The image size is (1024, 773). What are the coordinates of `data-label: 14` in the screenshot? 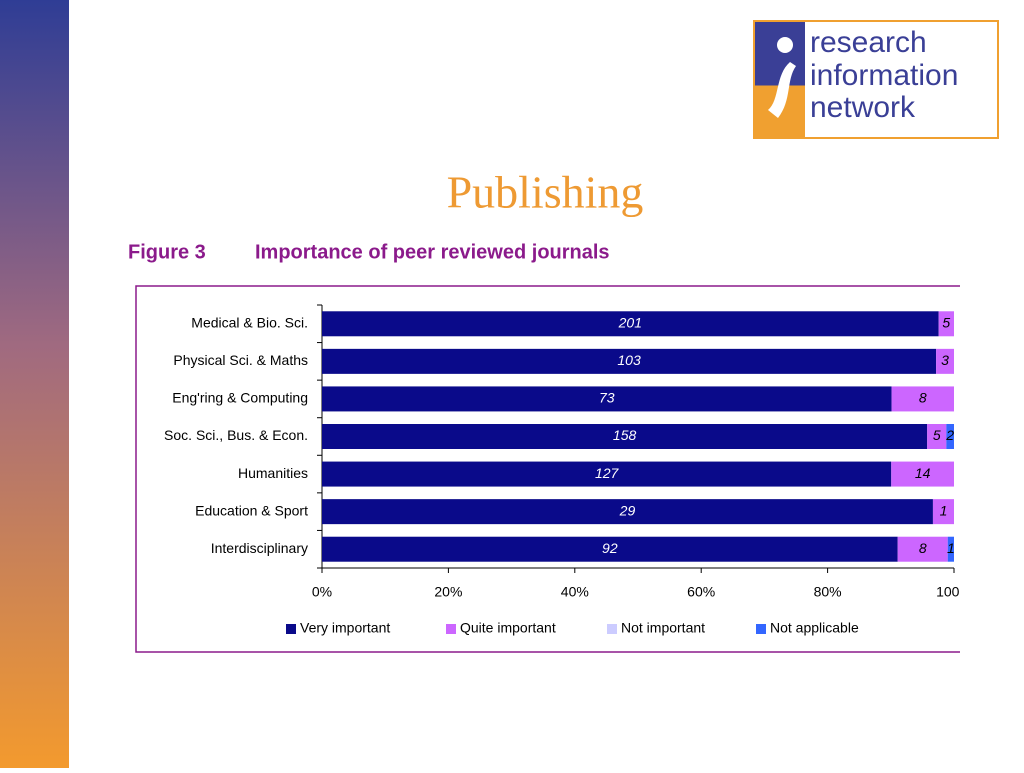 It's located at (923, 473).